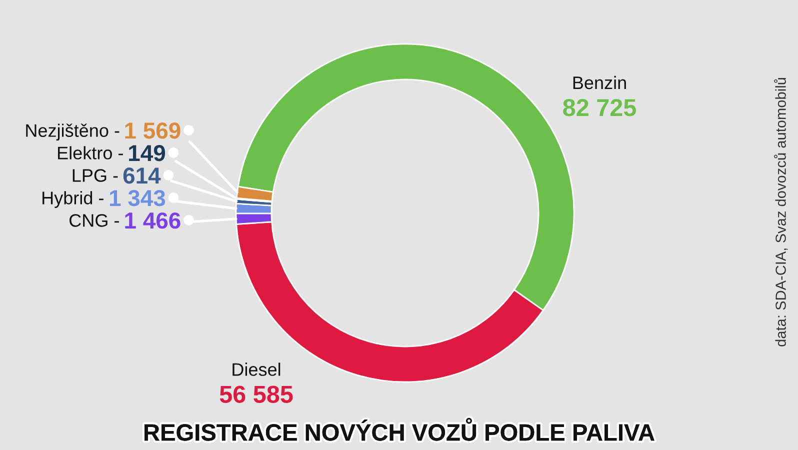 The image size is (798, 450). What do you see at coordinates (399, 429) in the screenshot?
I see `text: REGISTRACE NOVÝCH VOZŮ PODLE PALIVA` at bounding box center [399, 429].